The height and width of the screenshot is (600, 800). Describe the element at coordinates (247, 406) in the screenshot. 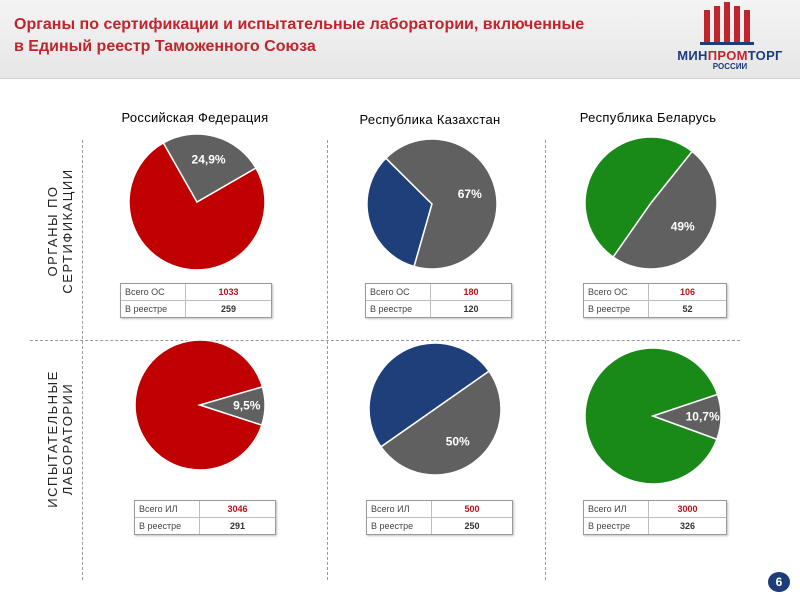

I see `pie-slice-label: 9,5%` at that location.